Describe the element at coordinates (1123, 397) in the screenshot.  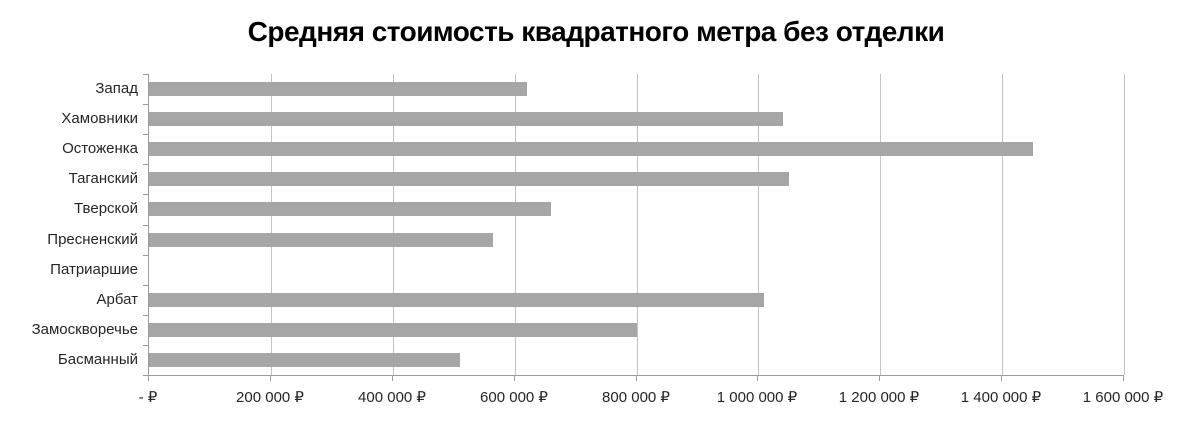
I see `x-axis-tick-label: 1 600 000 ₽` at that location.